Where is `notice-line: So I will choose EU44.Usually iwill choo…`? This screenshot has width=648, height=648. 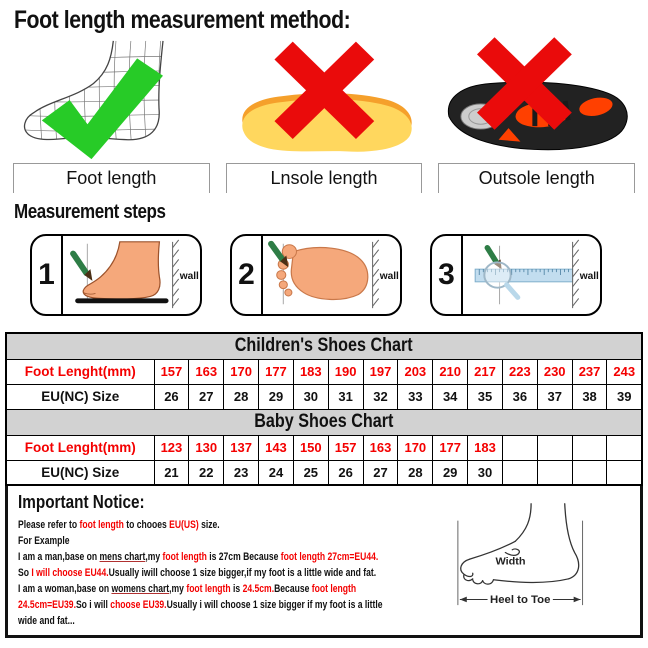
notice-line: So I will choose EU44.Usually iwill choo… is located at coordinates (257, 573).